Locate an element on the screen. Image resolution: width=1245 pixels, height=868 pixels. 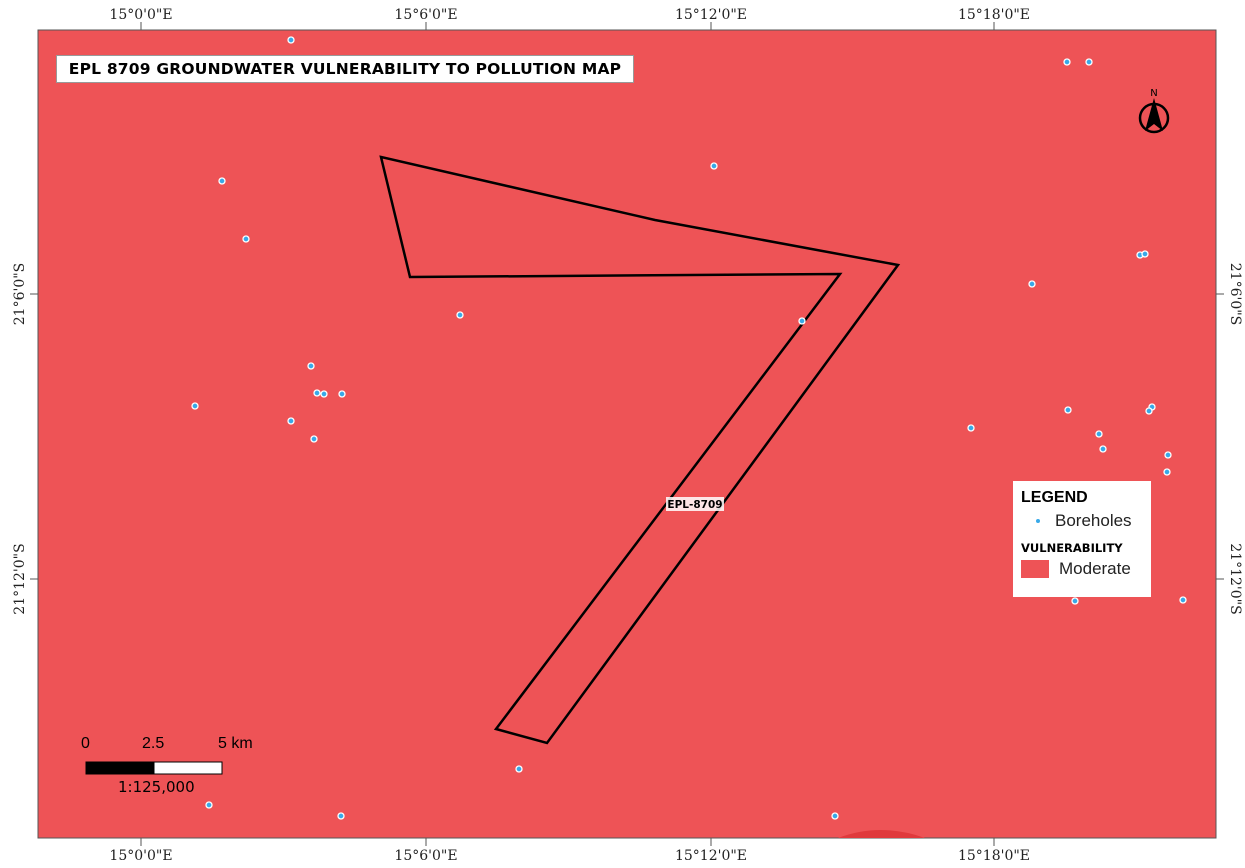
lon-label-bottom-4: 15°18'0"E is located at coordinates (994, 856).